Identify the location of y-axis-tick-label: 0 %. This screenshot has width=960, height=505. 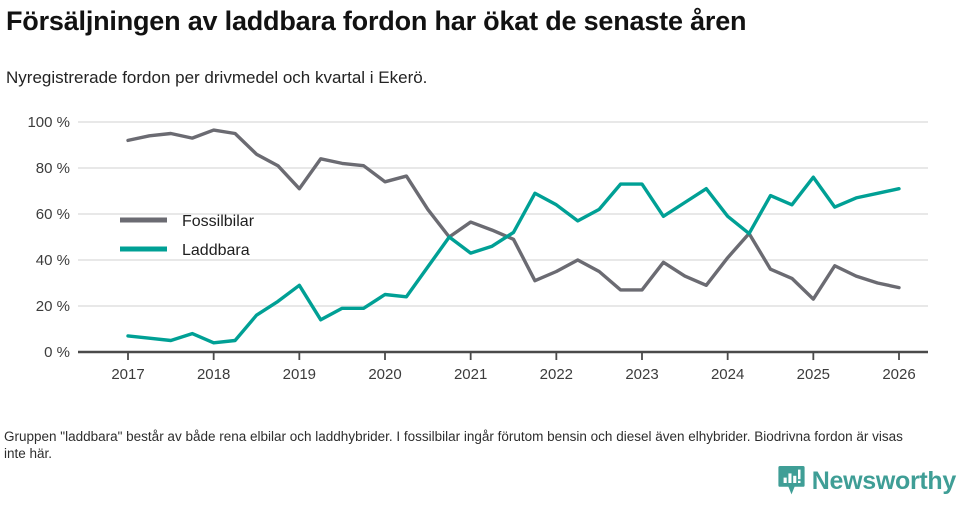
(57, 352).